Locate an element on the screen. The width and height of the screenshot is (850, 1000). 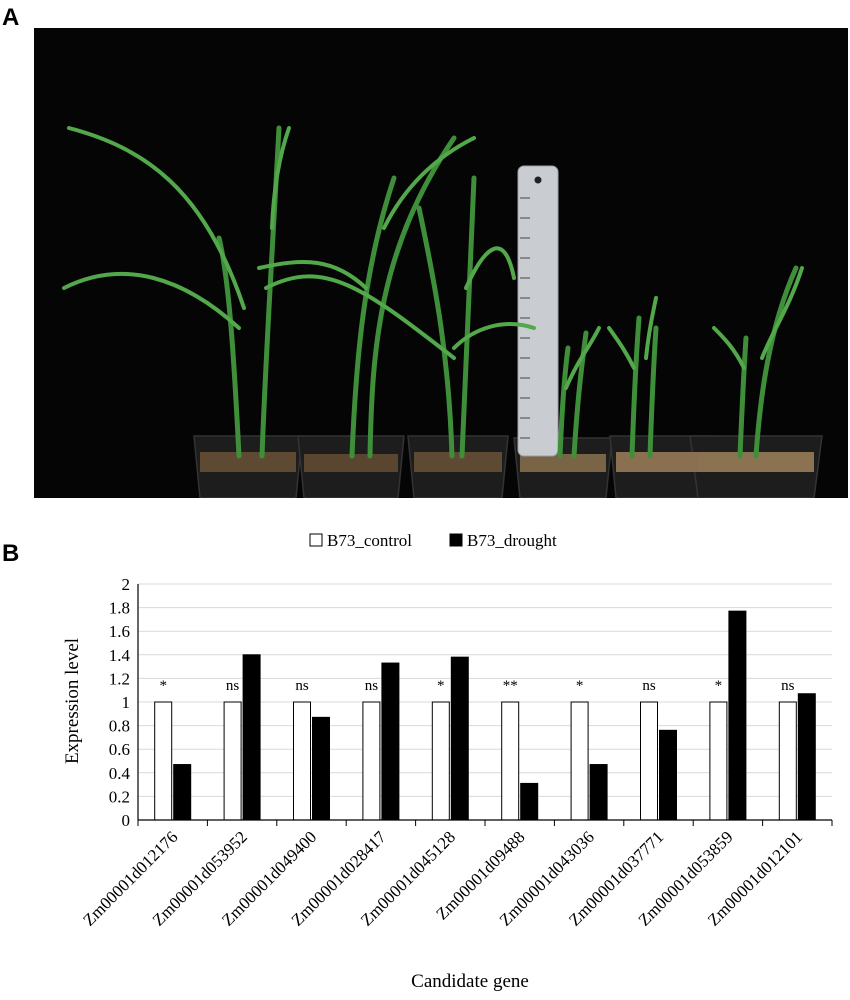
y-tick-label: 0.2 is located at coordinates (119, 796).